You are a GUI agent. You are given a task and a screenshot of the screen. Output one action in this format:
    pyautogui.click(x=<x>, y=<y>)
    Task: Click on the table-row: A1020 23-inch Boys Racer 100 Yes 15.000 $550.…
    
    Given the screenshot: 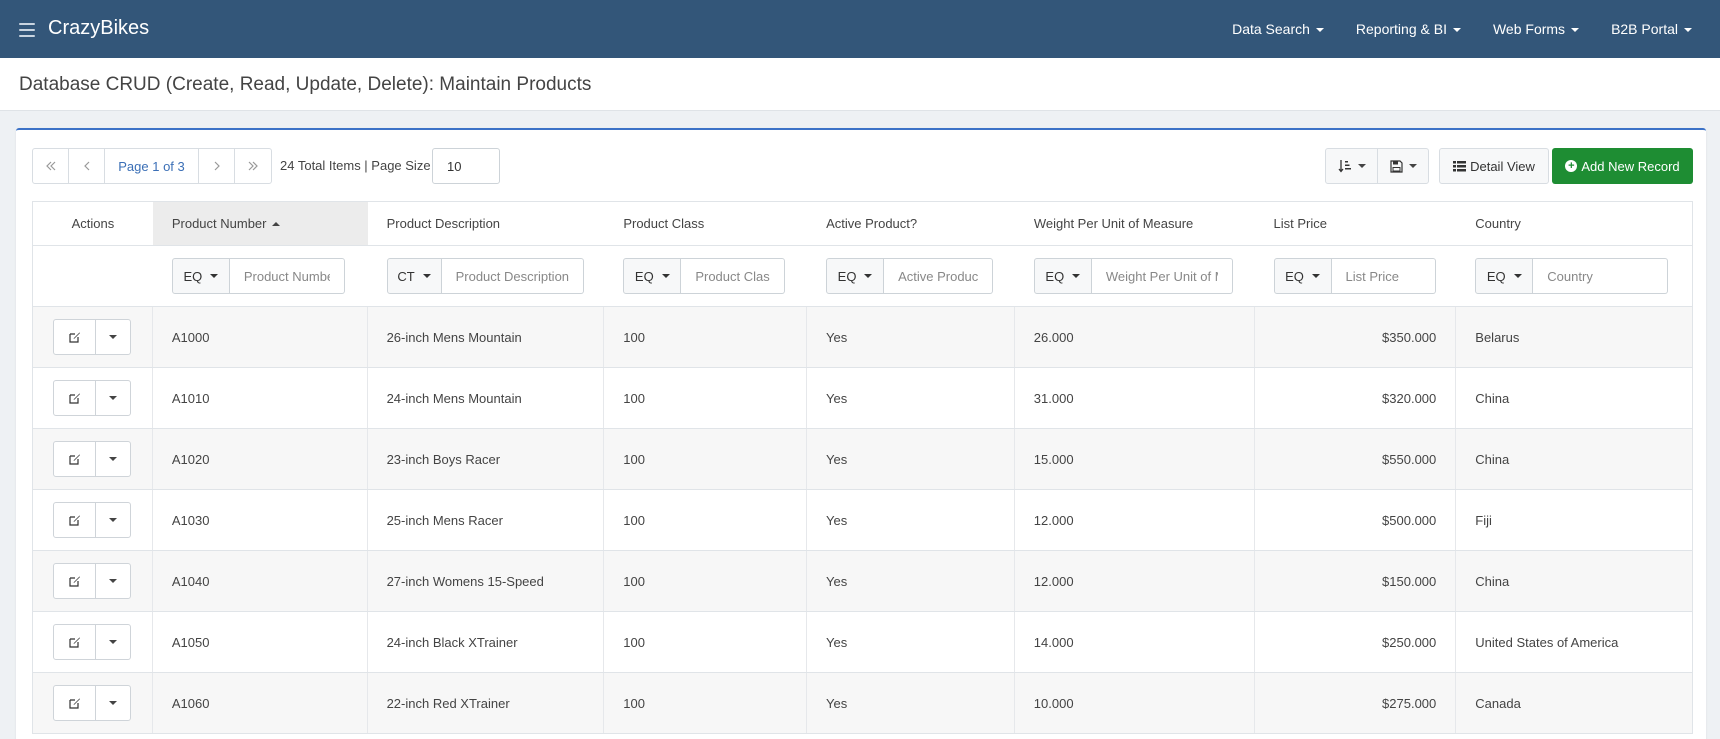 What is the action you would take?
    pyautogui.click(x=862, y=459)
    